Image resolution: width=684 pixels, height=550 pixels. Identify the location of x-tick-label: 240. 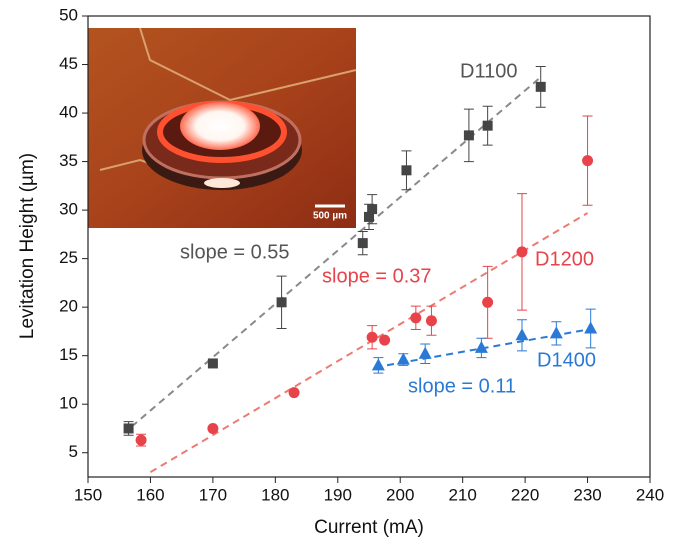
(650, 494).